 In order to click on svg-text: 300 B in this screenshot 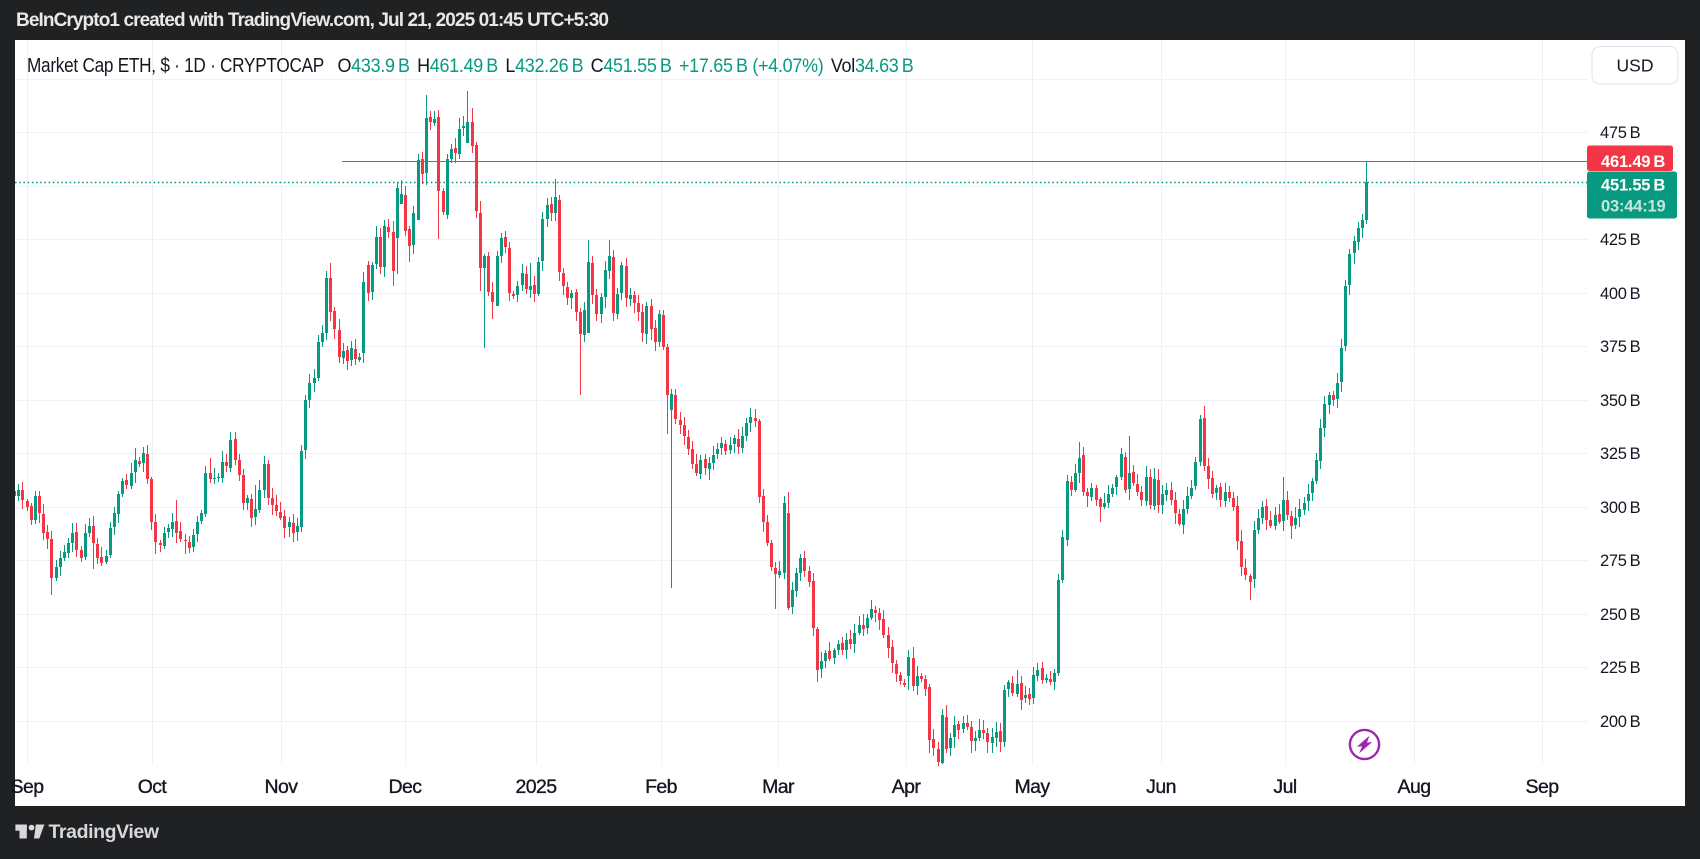, I will do `click(1620, 508)`.